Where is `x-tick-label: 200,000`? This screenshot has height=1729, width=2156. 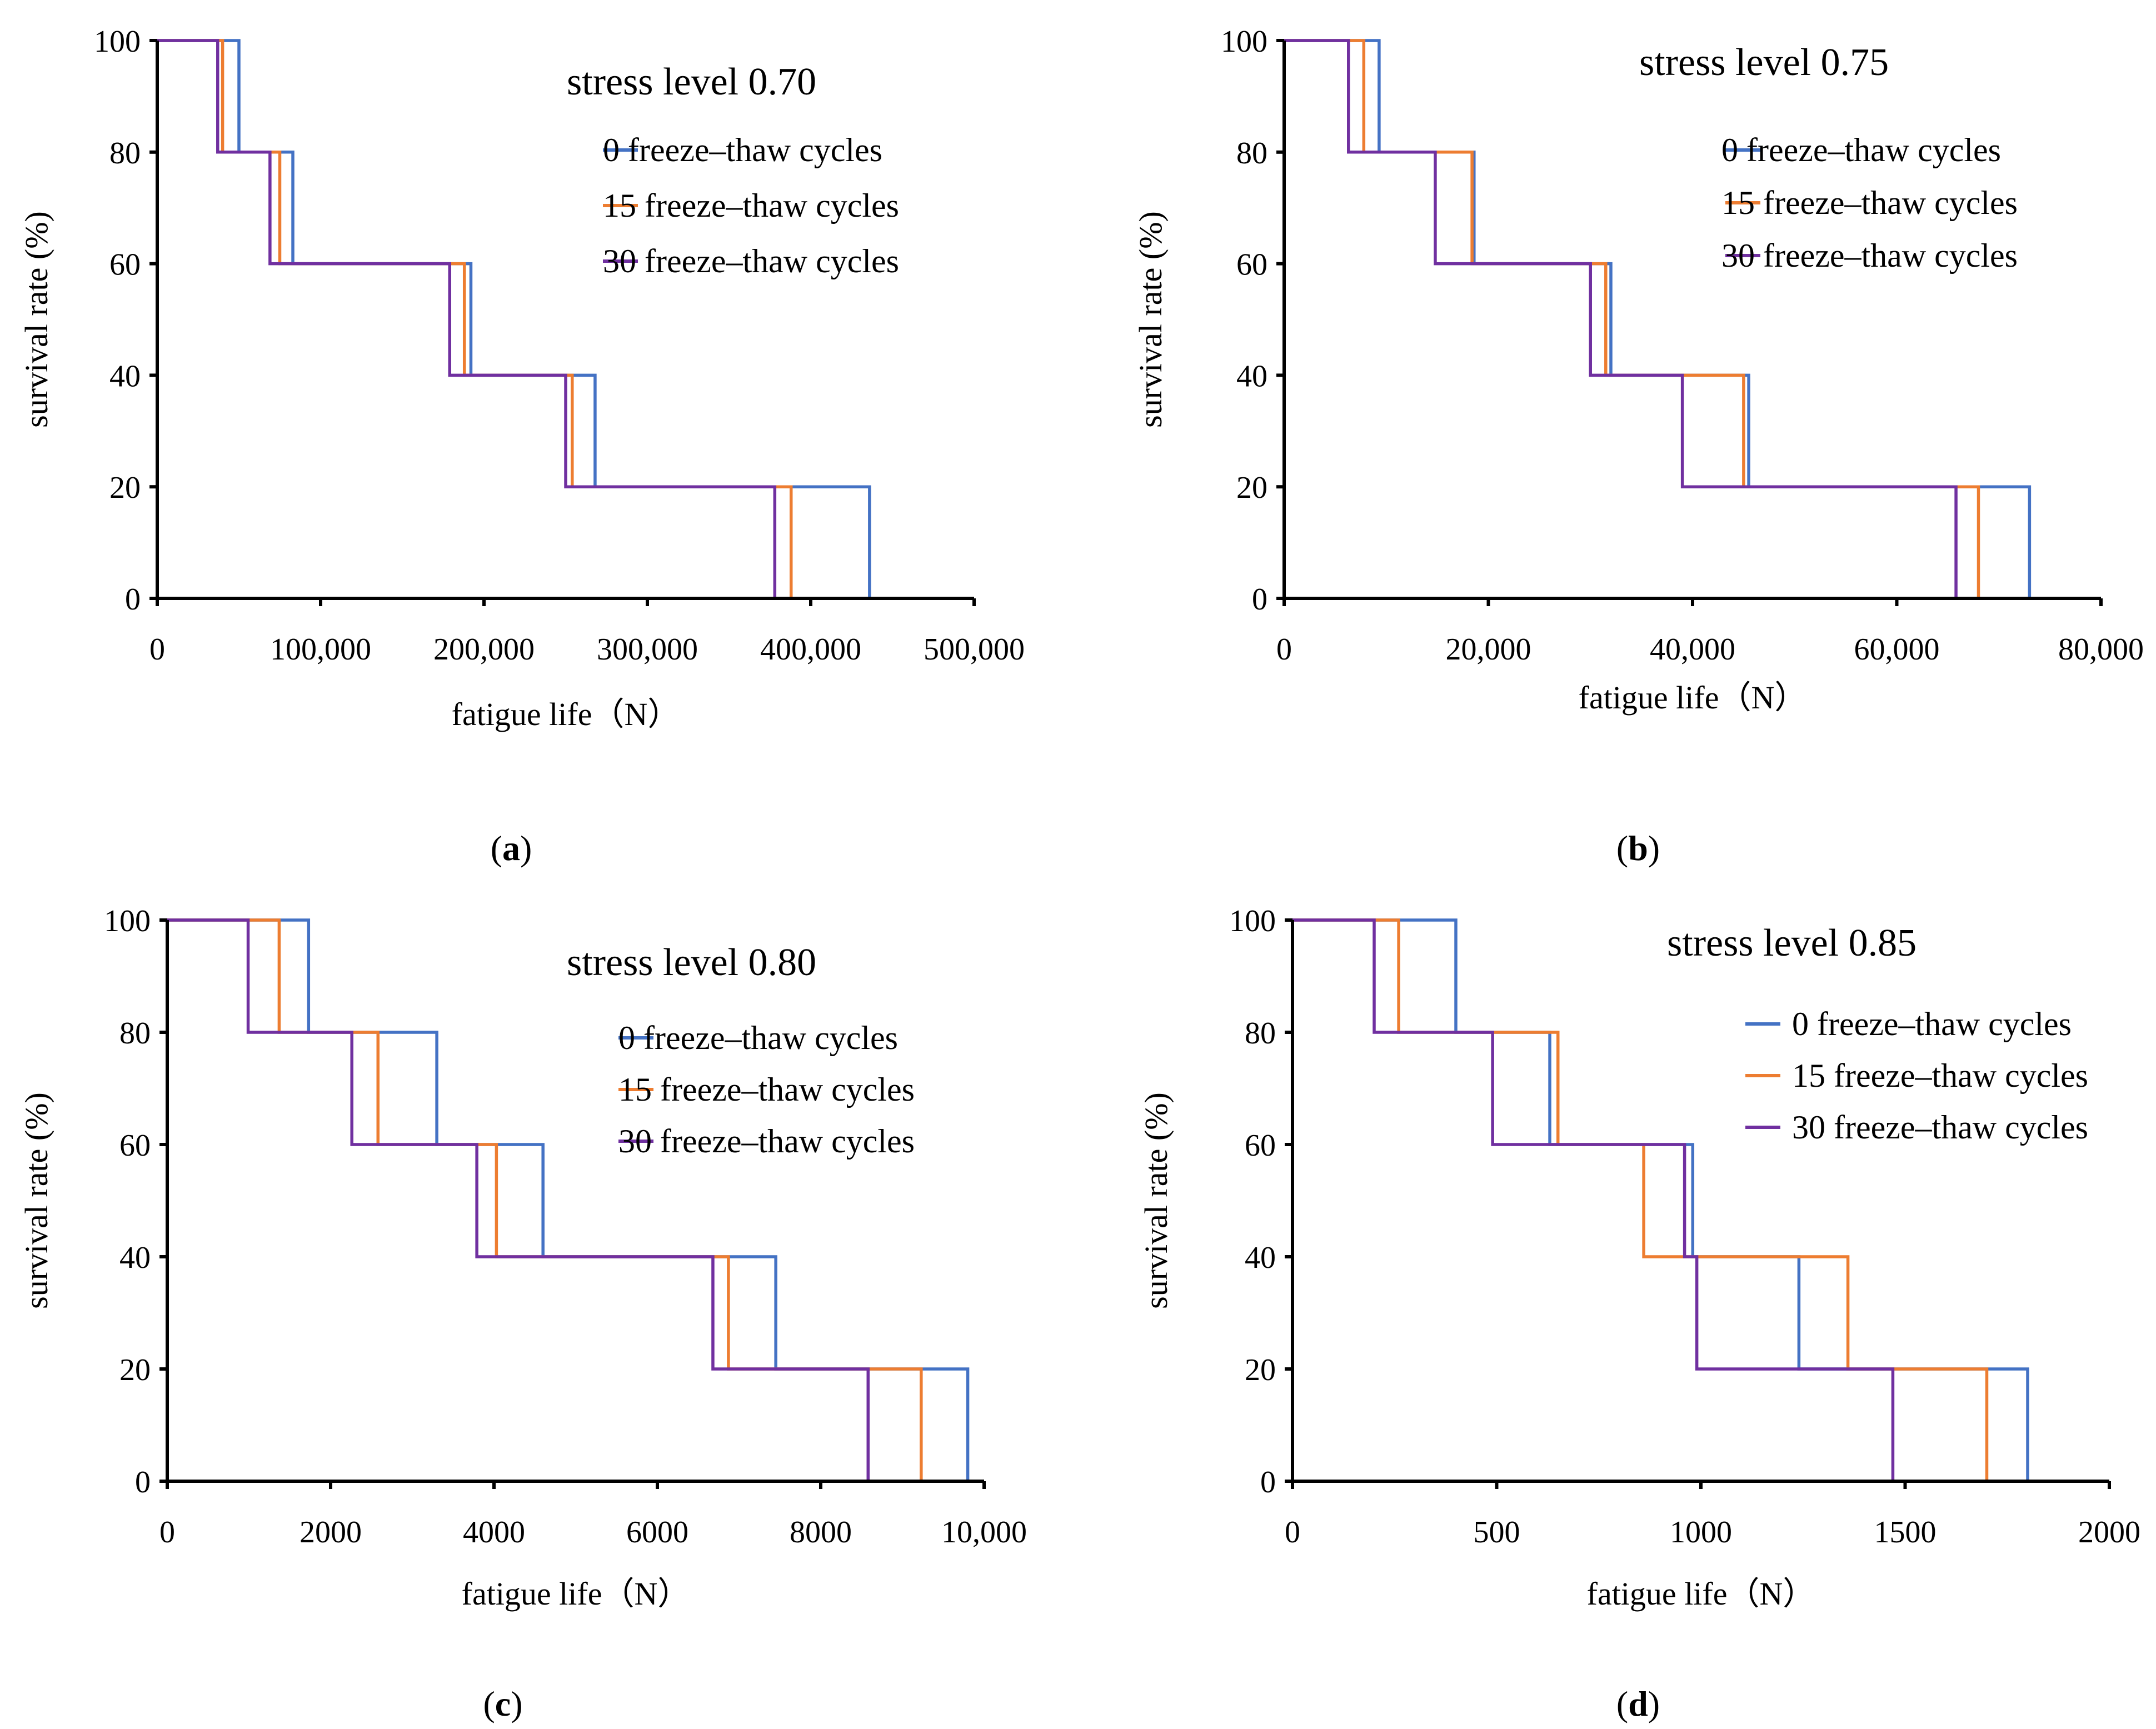 x-tick-label: 200,000 is located at coordinates (484, 649).